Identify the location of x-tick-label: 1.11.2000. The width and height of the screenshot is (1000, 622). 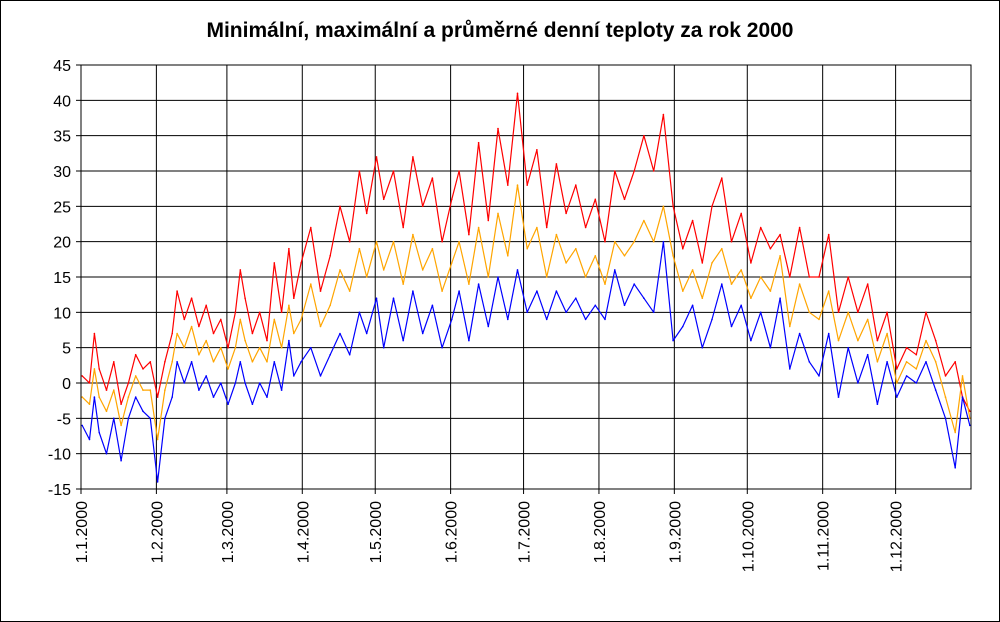
(824, 536).